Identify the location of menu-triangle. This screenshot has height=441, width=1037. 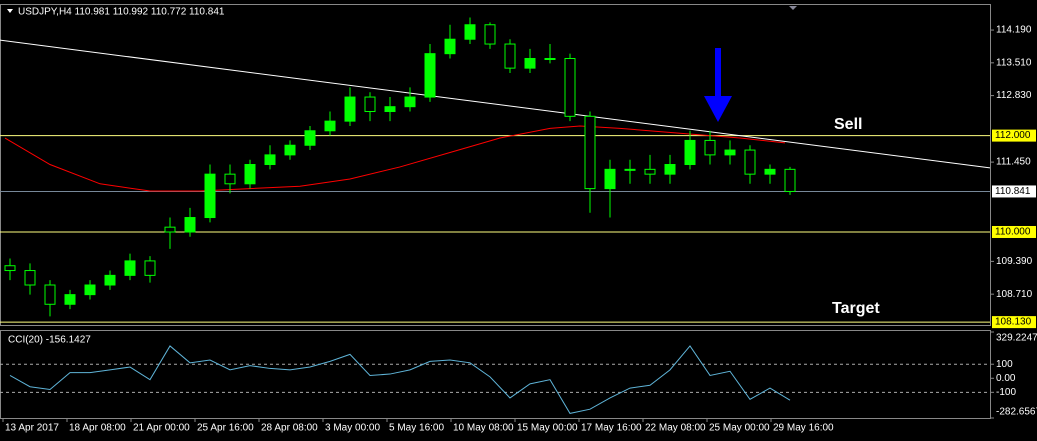
(10, 11).